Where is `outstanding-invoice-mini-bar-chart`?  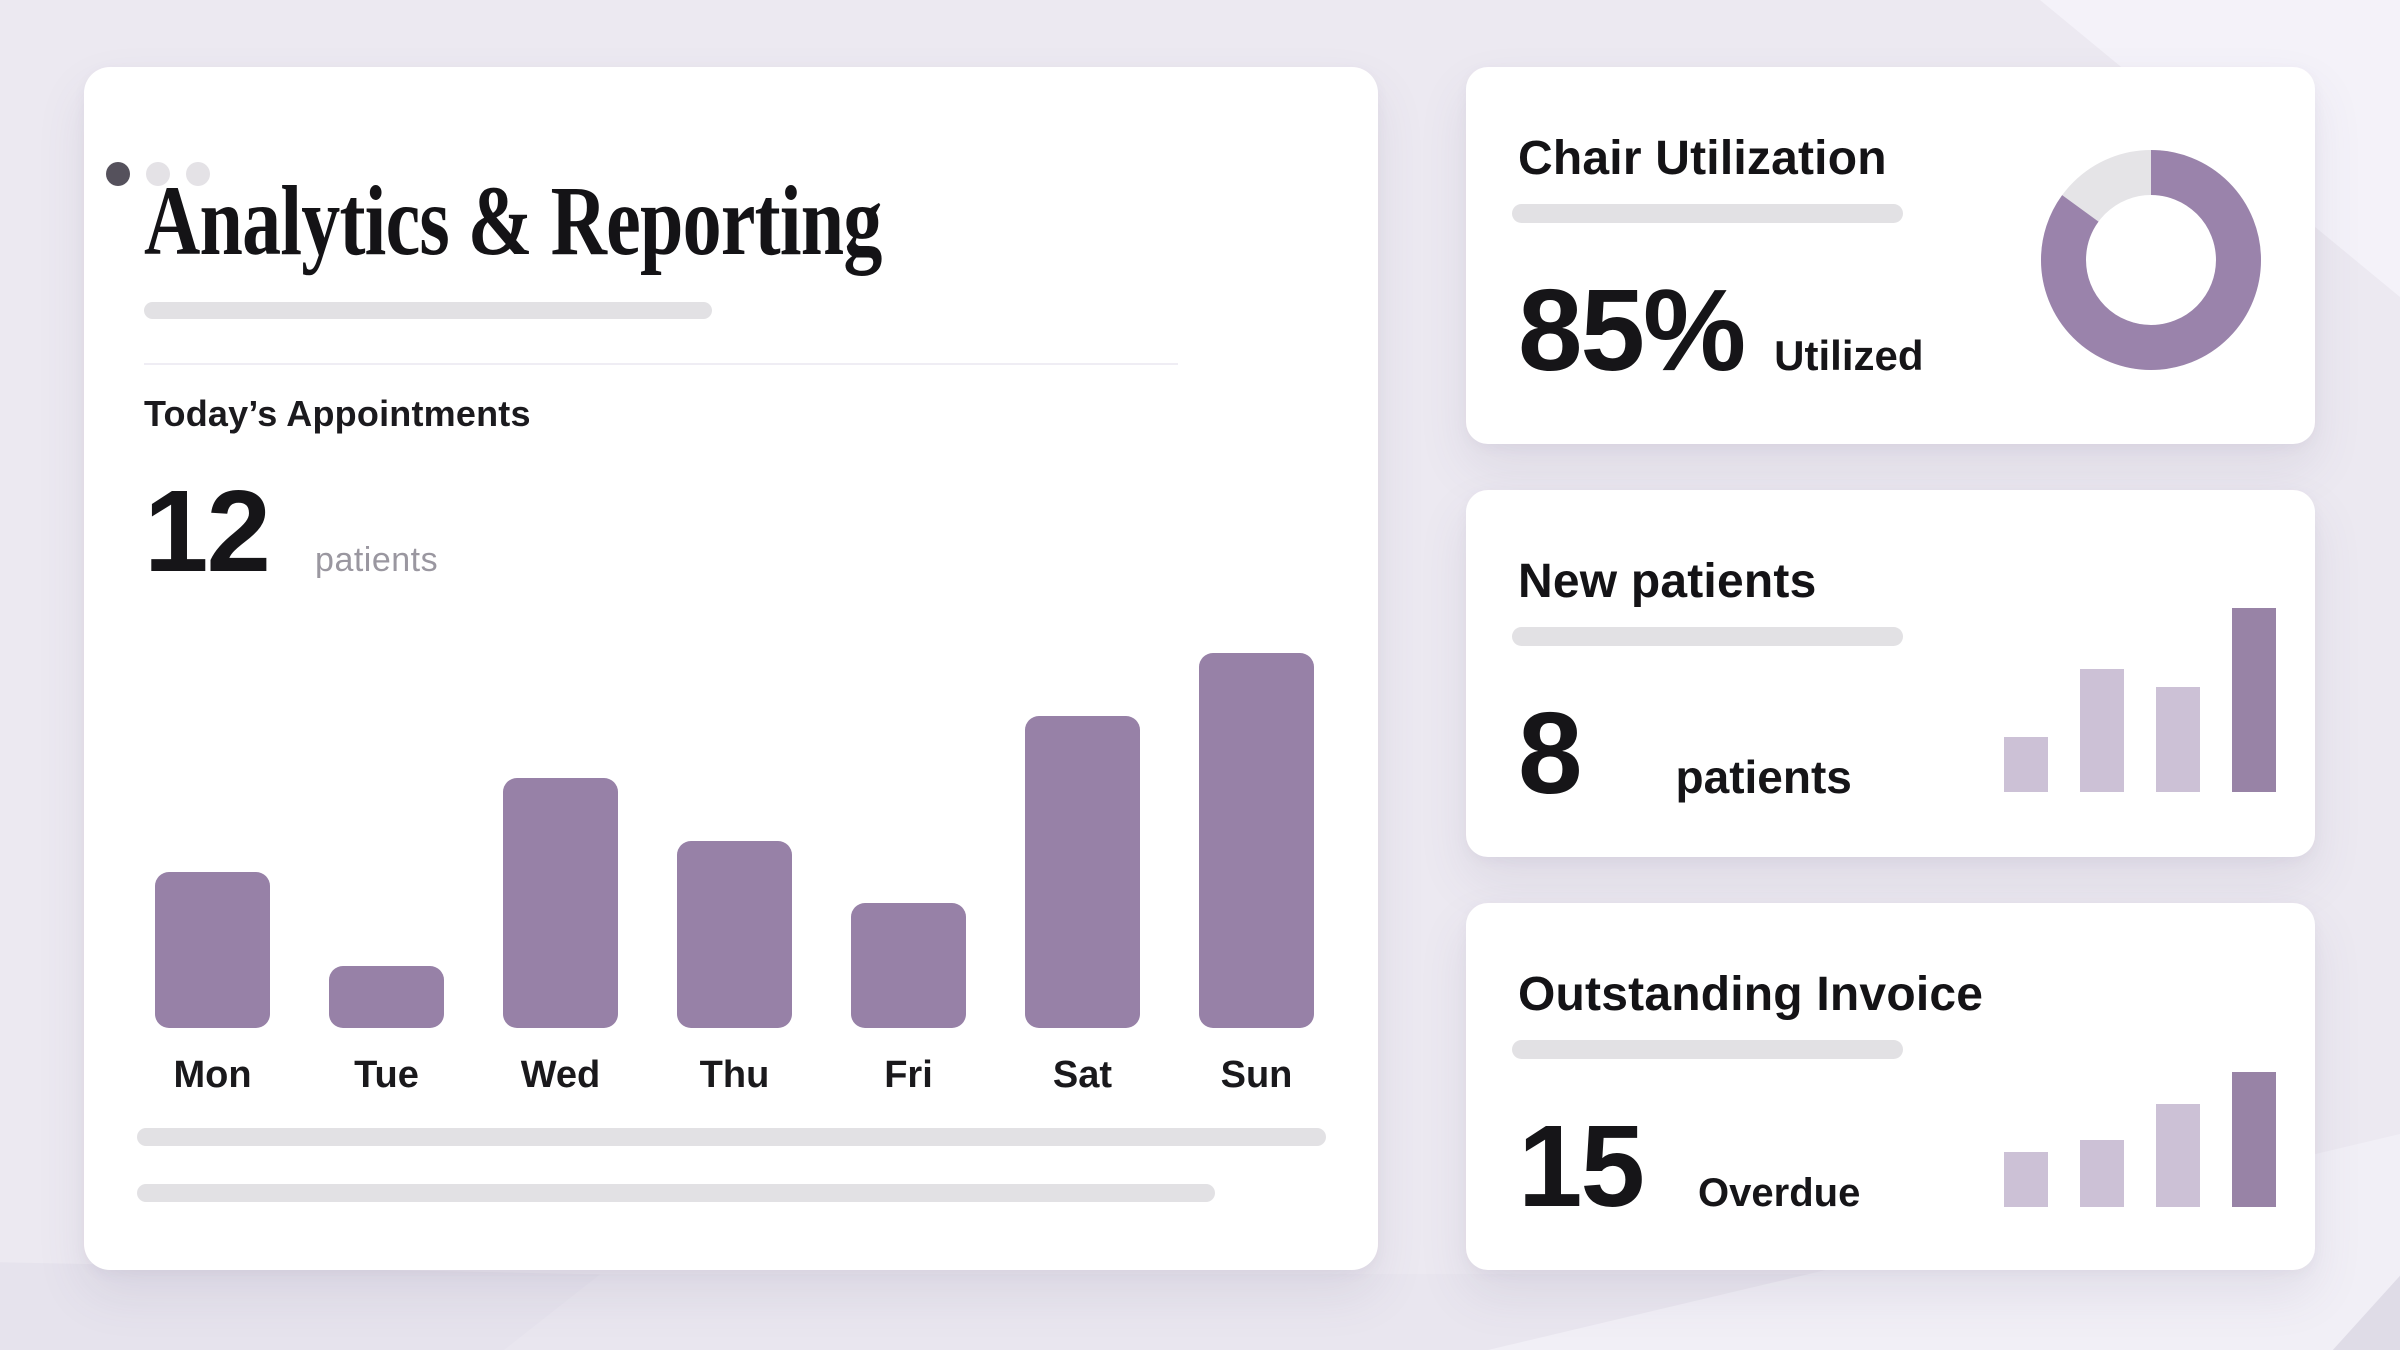 outstanding-invoice-mini-bar-chart is located at coordinates (2140, 1139).